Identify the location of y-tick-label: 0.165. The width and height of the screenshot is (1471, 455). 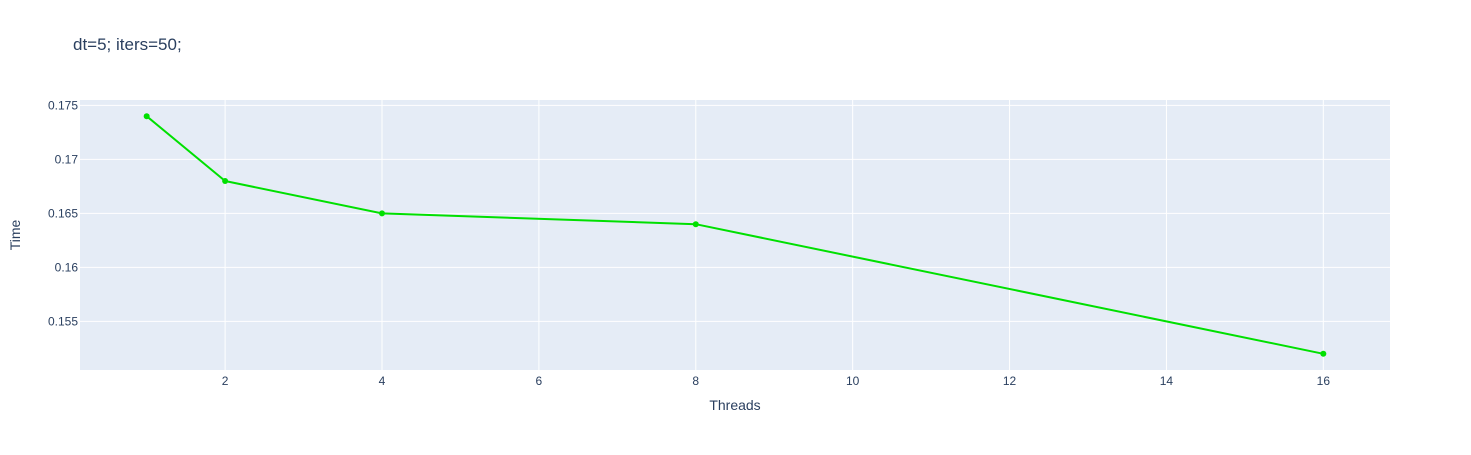
(63, 213).